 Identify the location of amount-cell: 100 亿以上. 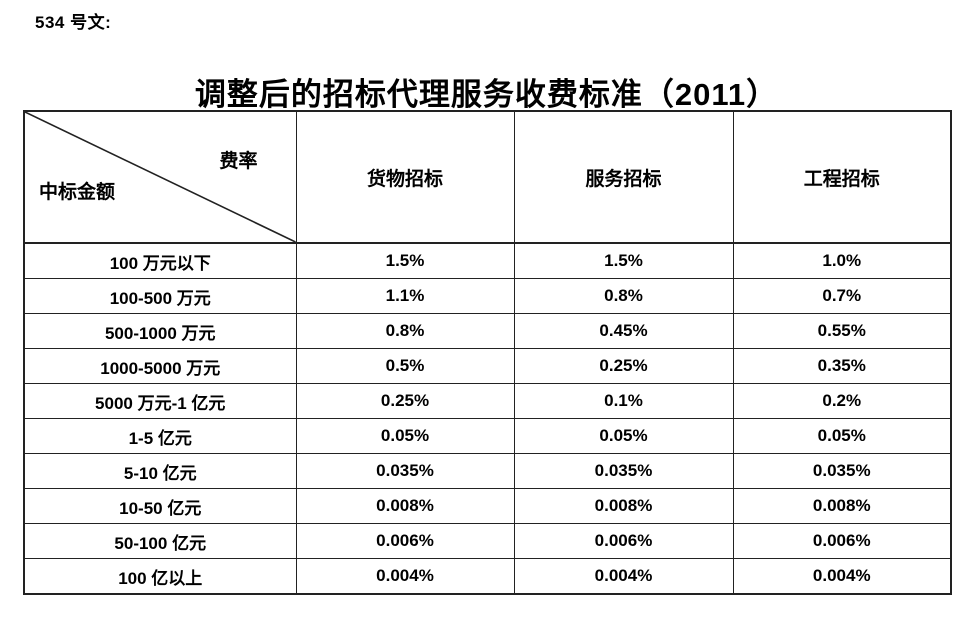
(160, 576).